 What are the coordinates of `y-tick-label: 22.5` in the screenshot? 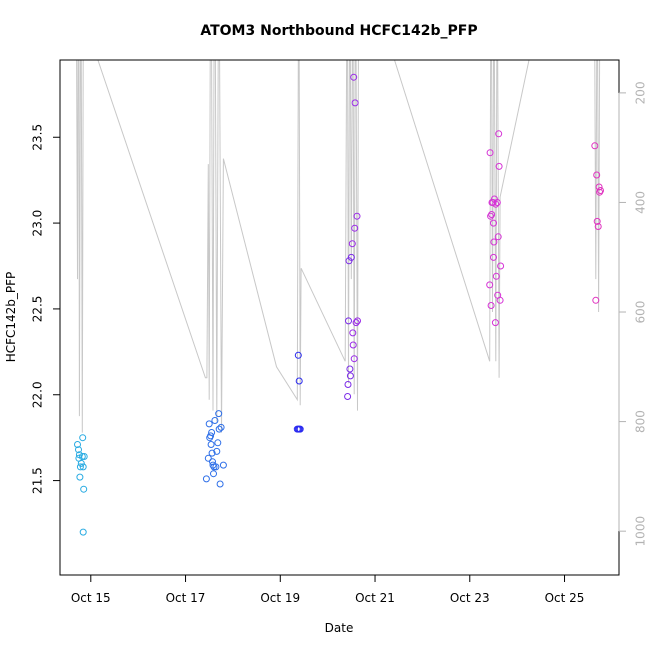 It's located at (38, 309).